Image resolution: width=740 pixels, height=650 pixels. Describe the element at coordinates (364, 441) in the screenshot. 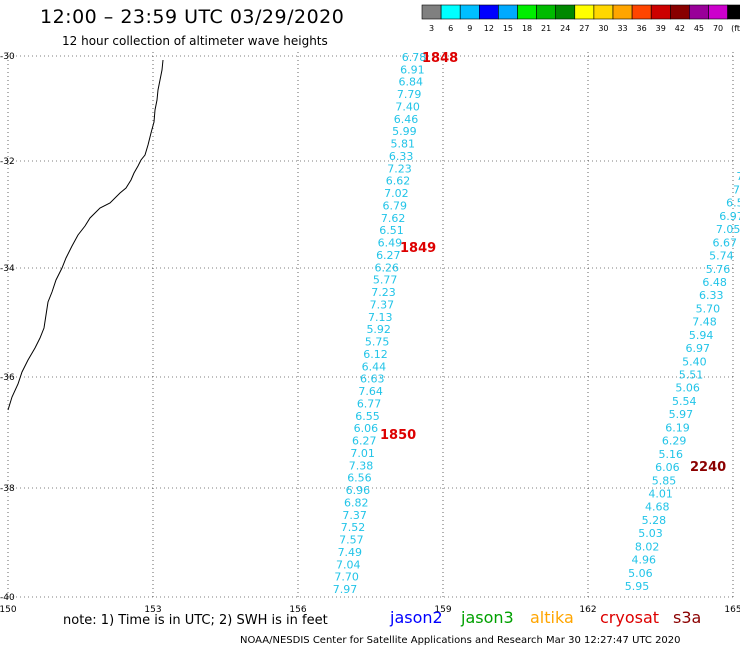

I see `wave-height-value: 6.27` at that location.